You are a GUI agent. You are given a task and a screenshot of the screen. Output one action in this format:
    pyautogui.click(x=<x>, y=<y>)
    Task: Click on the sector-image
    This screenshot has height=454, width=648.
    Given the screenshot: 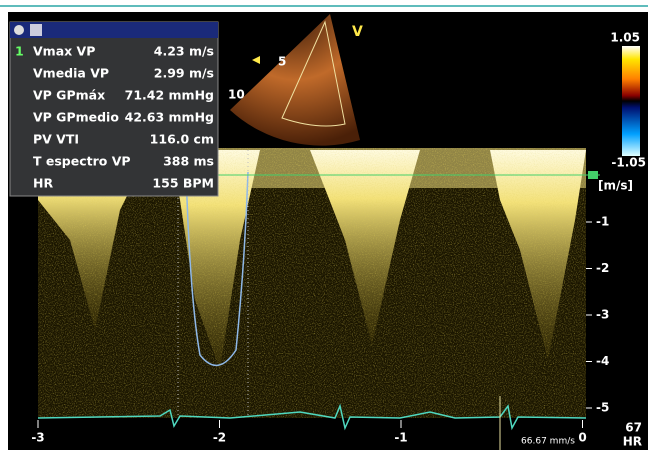 What is the action you would take?
    pyautogui.click(x=295, y=80)
    